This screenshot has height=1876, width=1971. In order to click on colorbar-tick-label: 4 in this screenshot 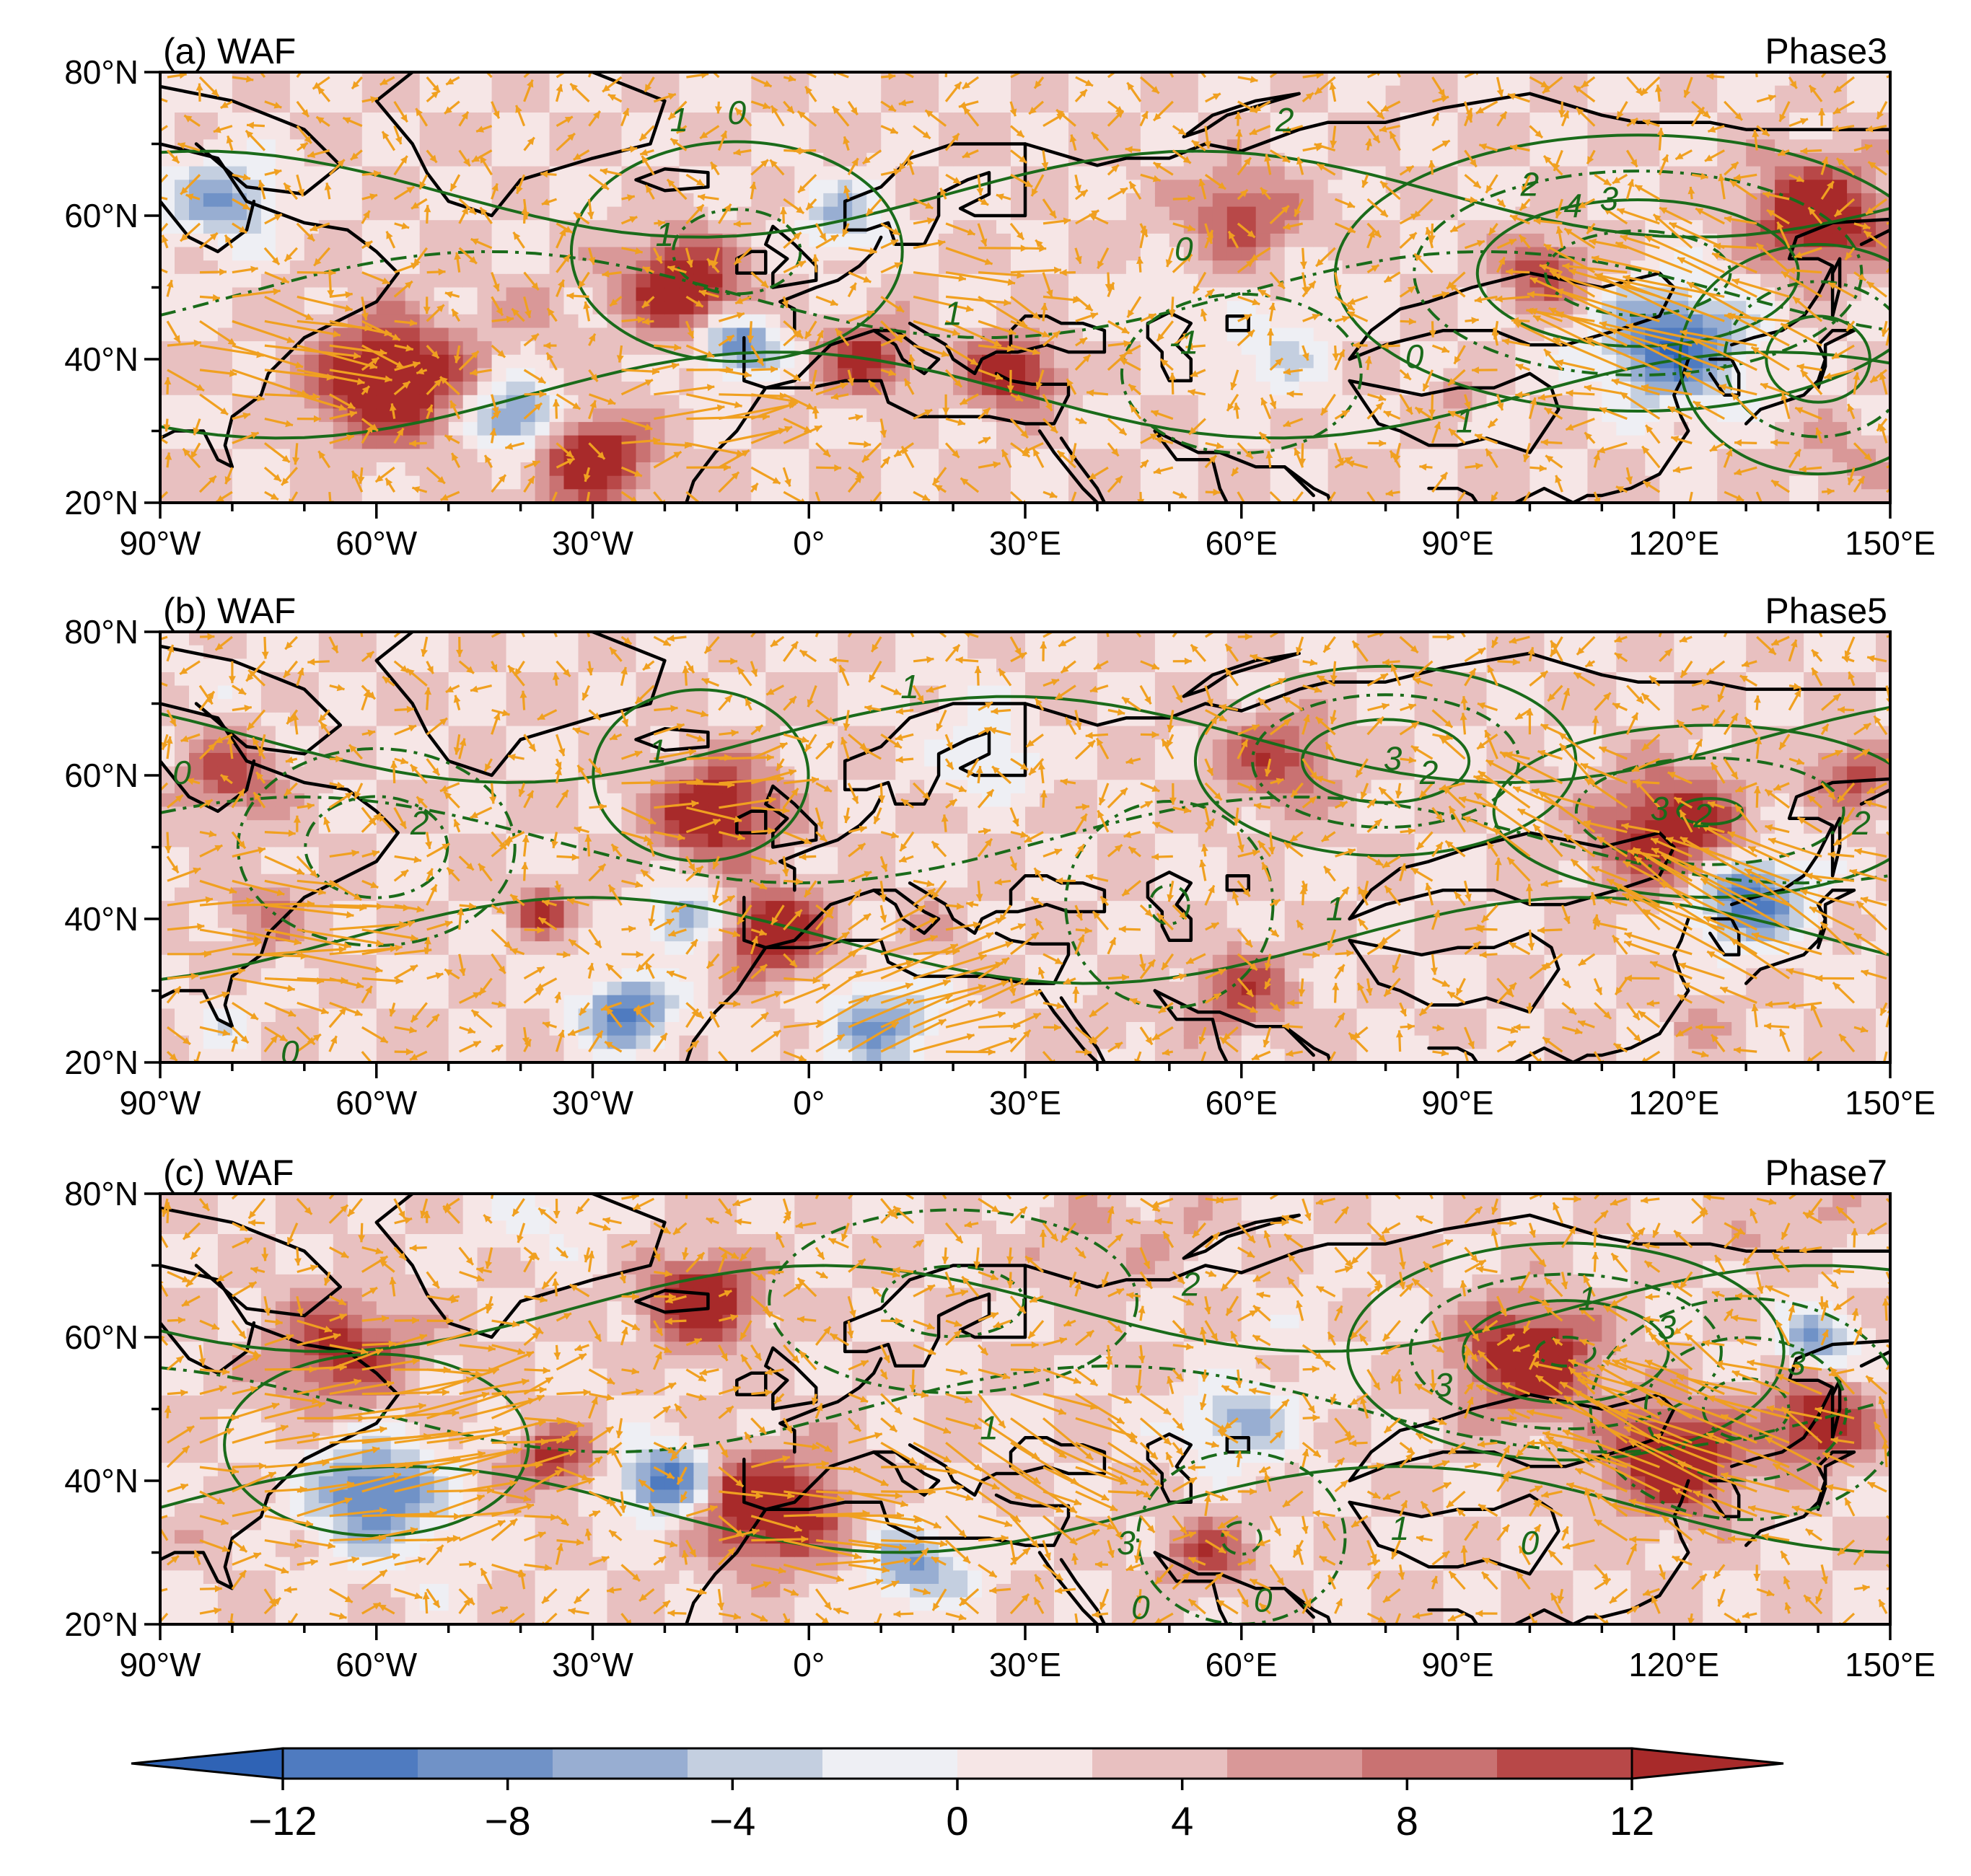, I will do `click(1182, 1821)`.